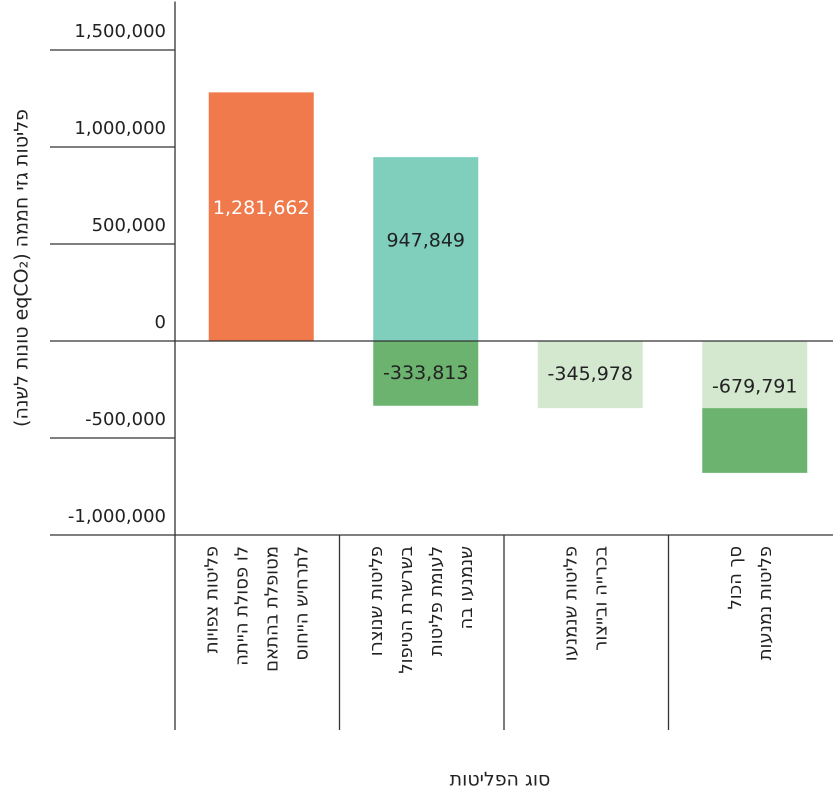 The image size is (833, 796). What do you see at coordinates (120, 128) in the screenshot?
I see `y-tick-label: 1,000,000` at bounding box center [120, 128].